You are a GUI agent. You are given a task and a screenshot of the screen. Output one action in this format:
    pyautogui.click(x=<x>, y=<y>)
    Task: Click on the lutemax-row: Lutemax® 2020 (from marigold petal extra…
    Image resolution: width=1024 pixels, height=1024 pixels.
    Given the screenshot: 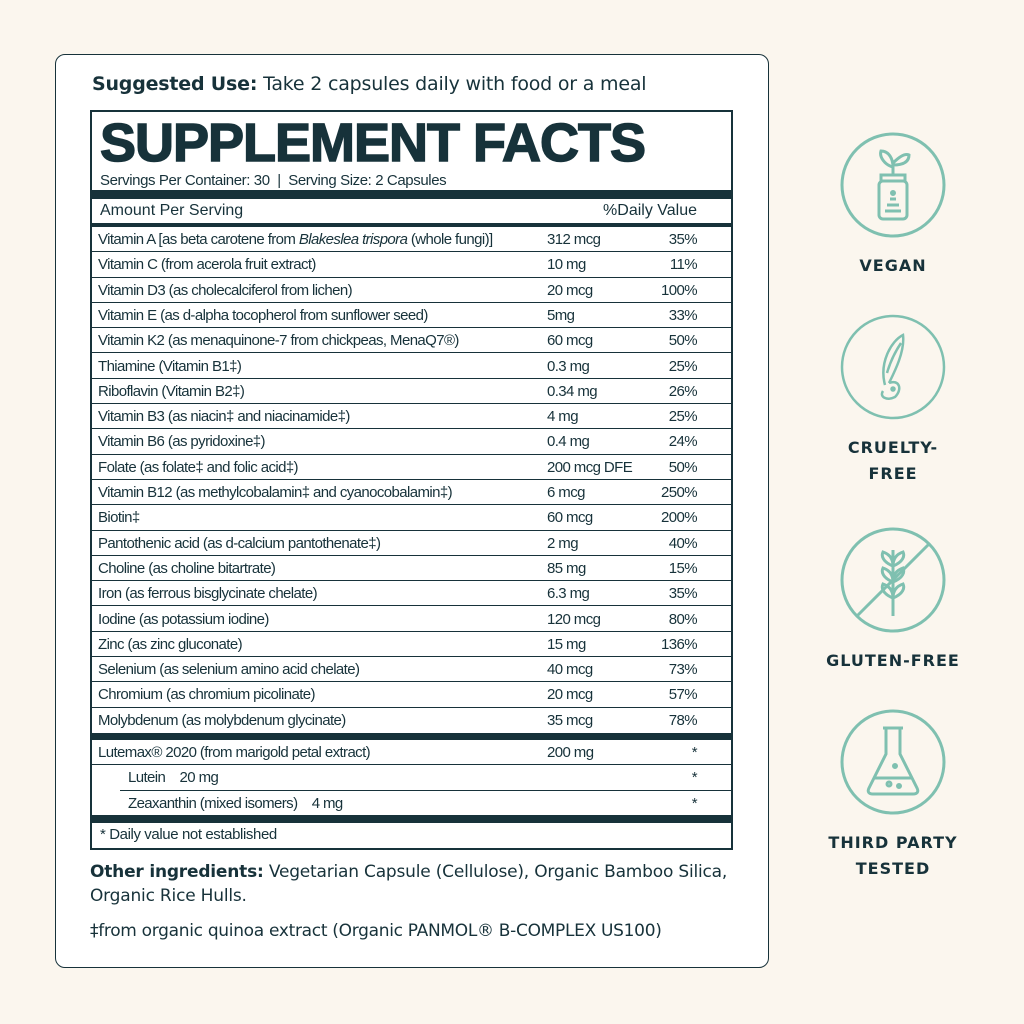 What is the action you would take?
    pyautogui.click(x=411, y=753)
    